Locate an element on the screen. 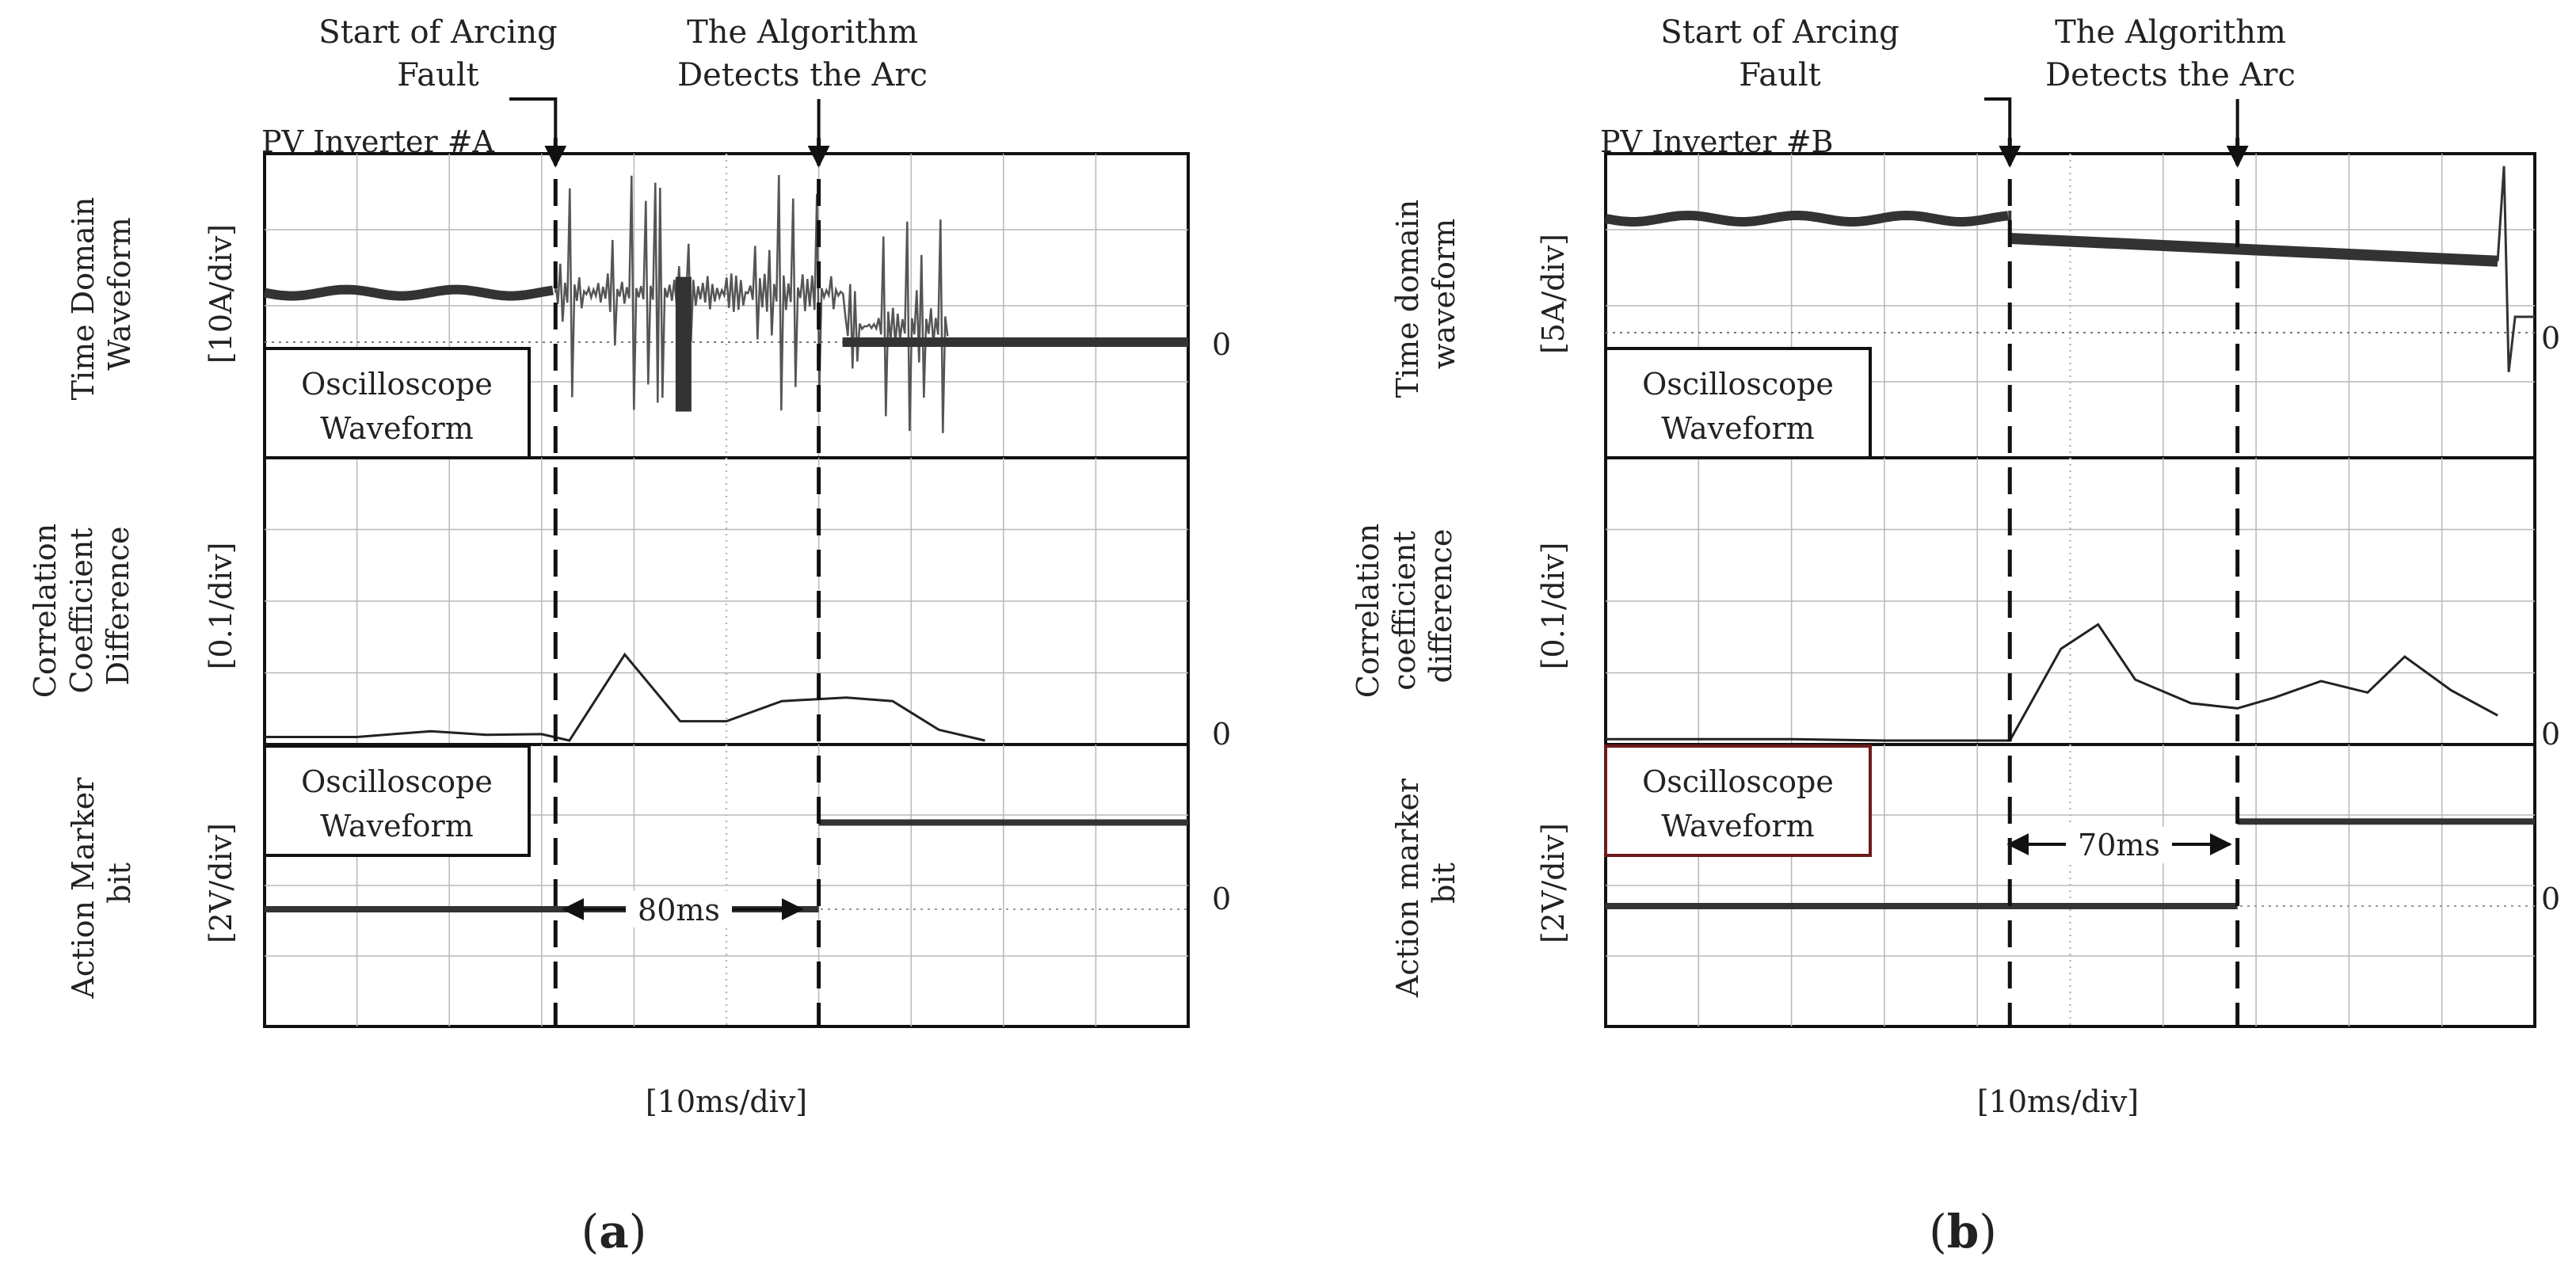  panel-b-row2-ylabel-line2: coefficient is located at coordinates (1404, 610).